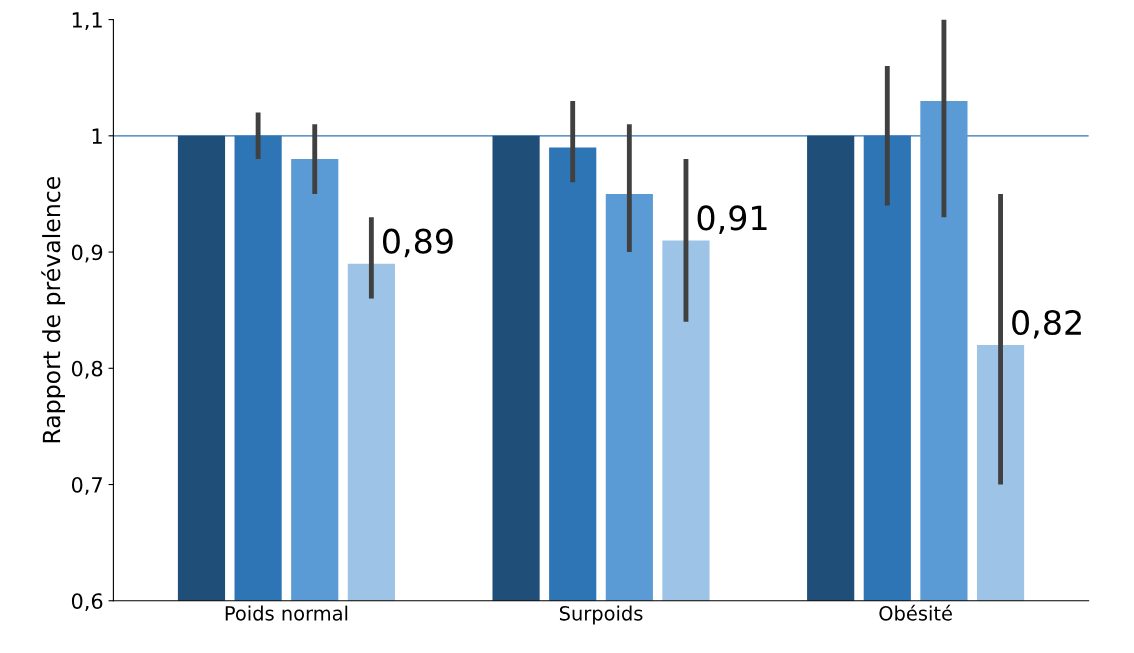  I want to click on data-label: 0,91, so click(732, 219).